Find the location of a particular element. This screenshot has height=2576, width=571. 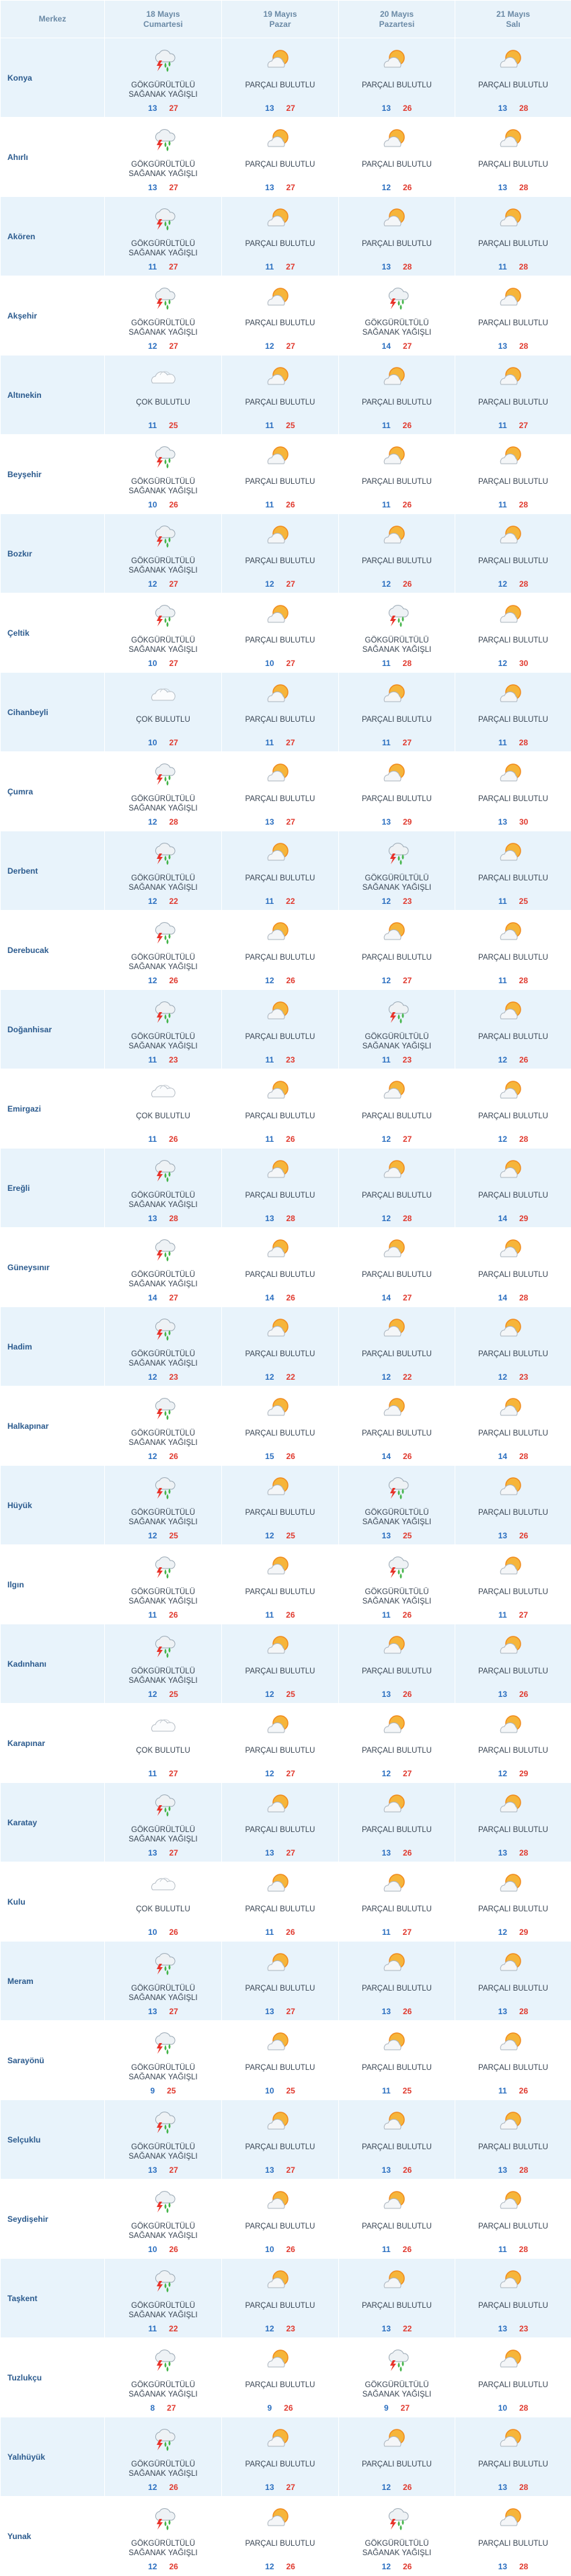

city-name: Ahırlı is located at coordinates (17, 157).